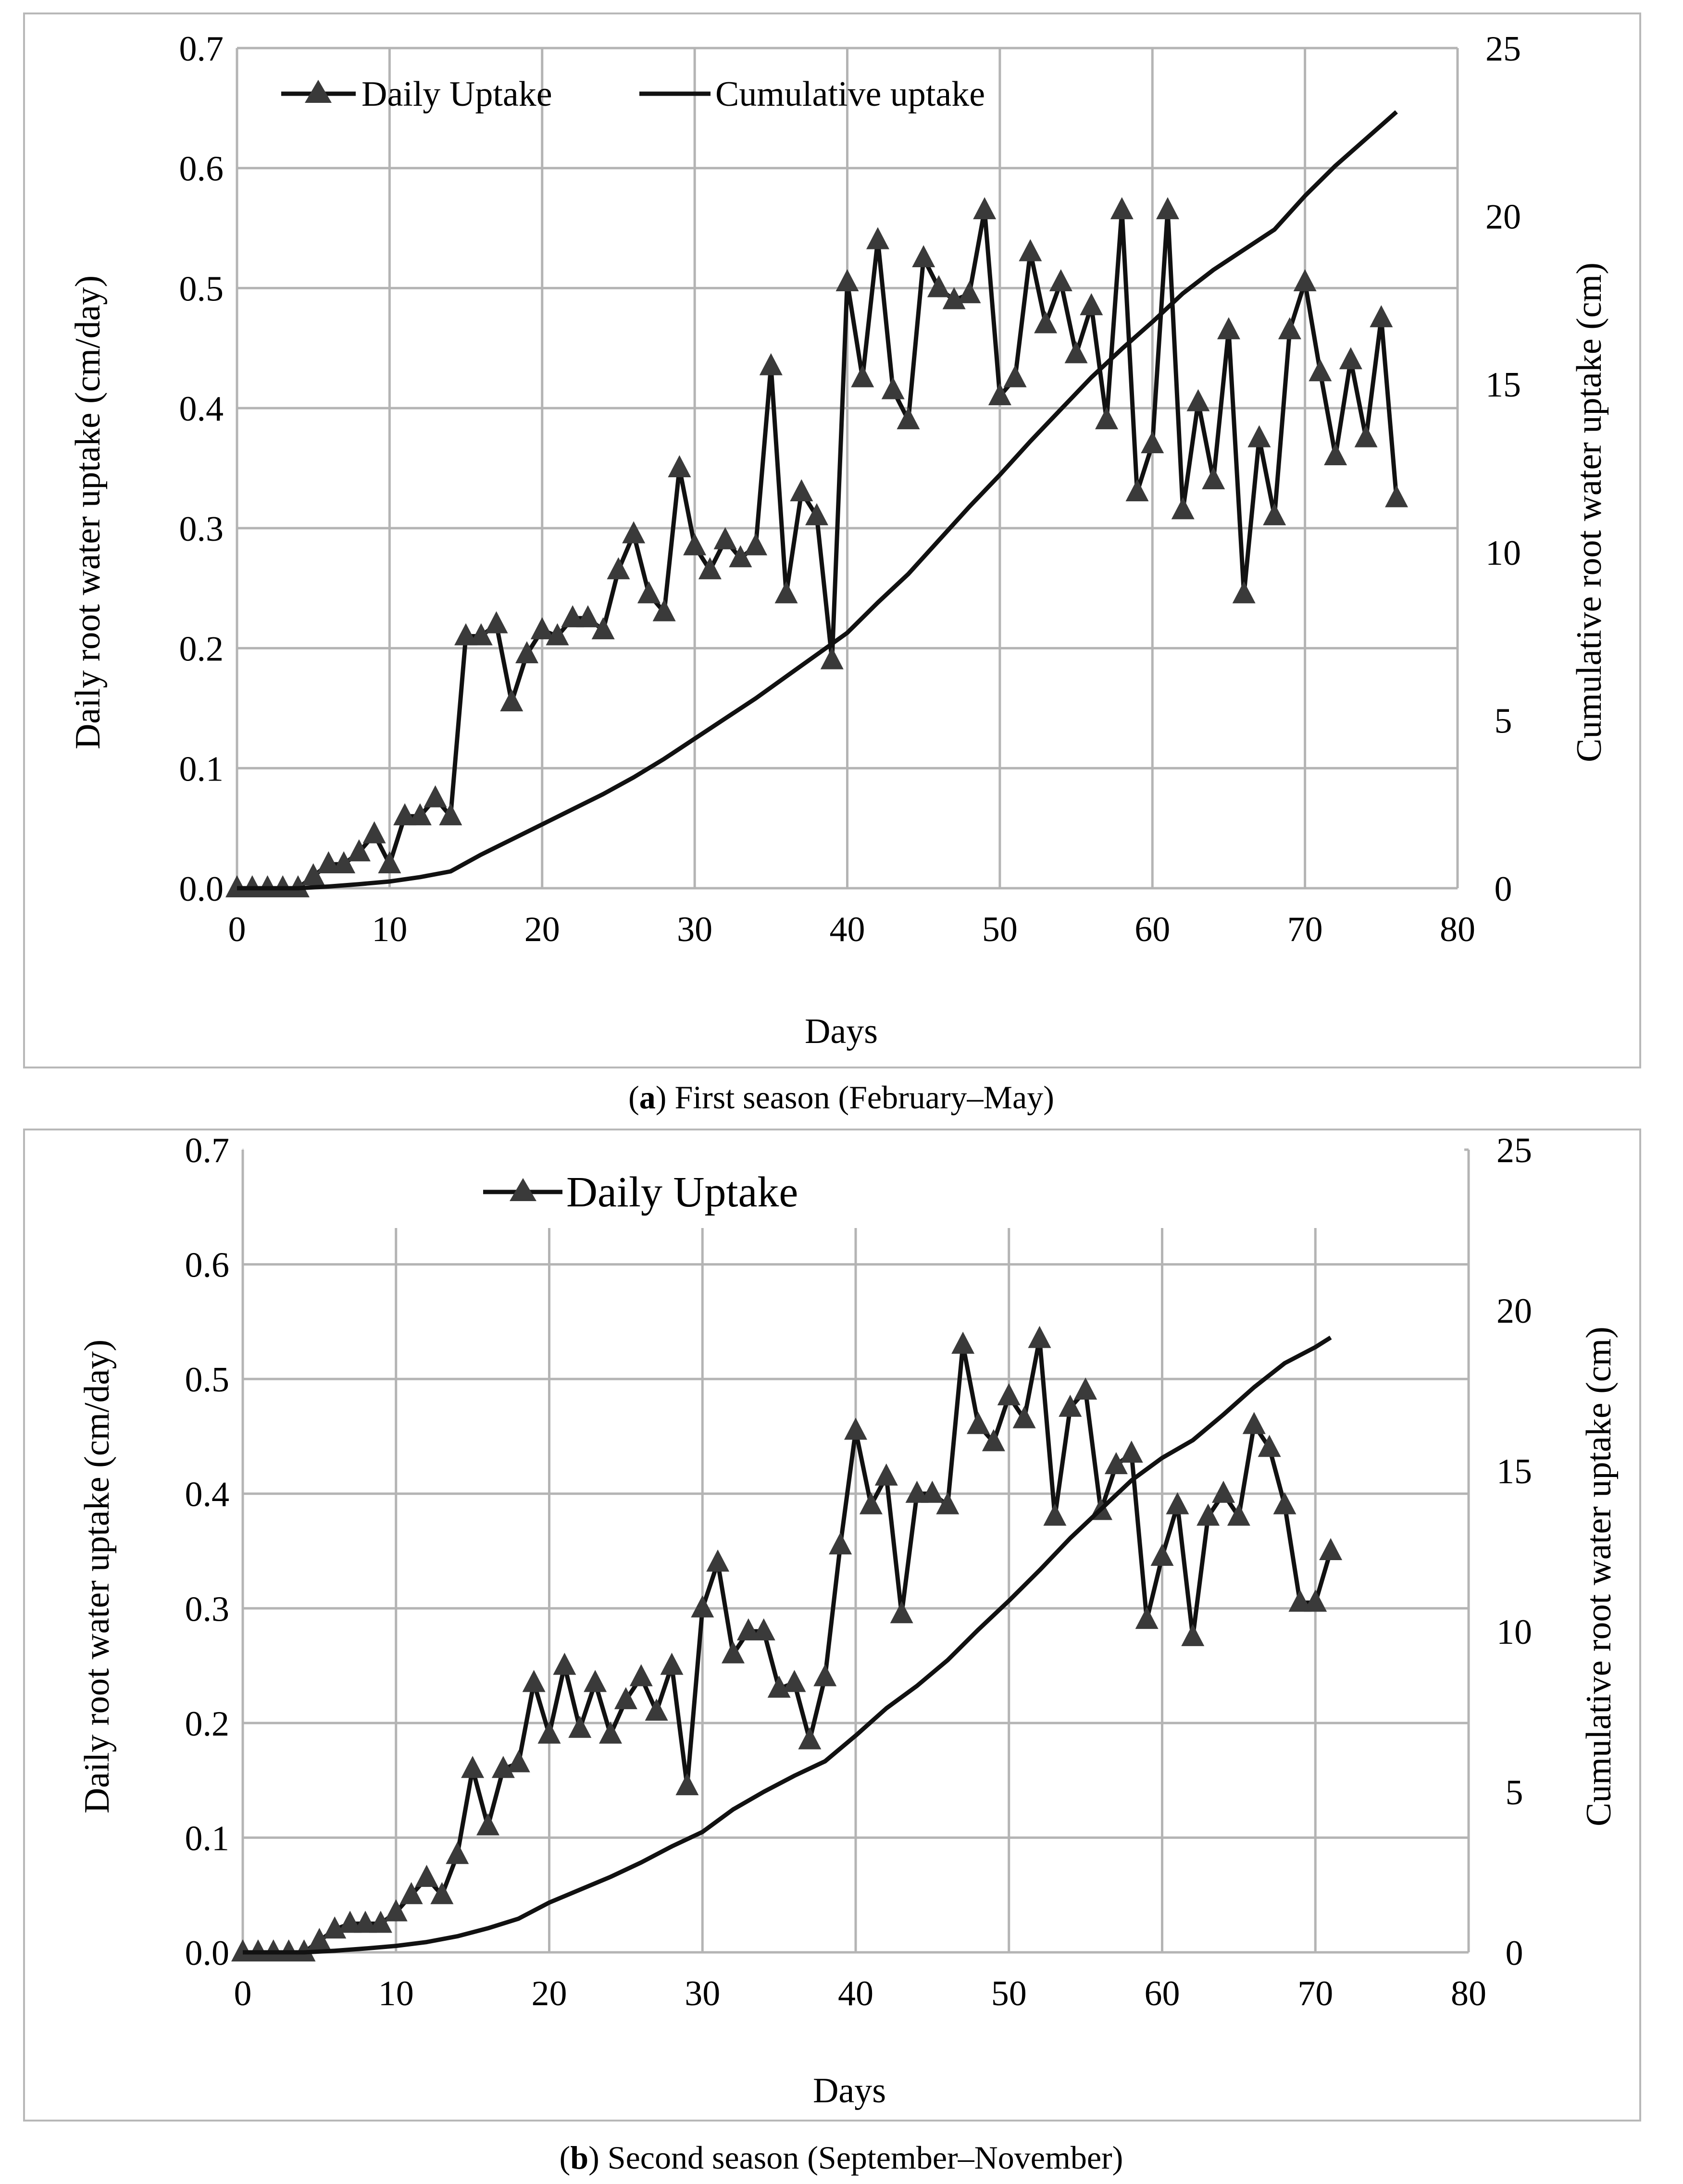  I want to click on chart-a-y-axis-left-label: Daily root water uptake (cm/day), so click(88, 512).